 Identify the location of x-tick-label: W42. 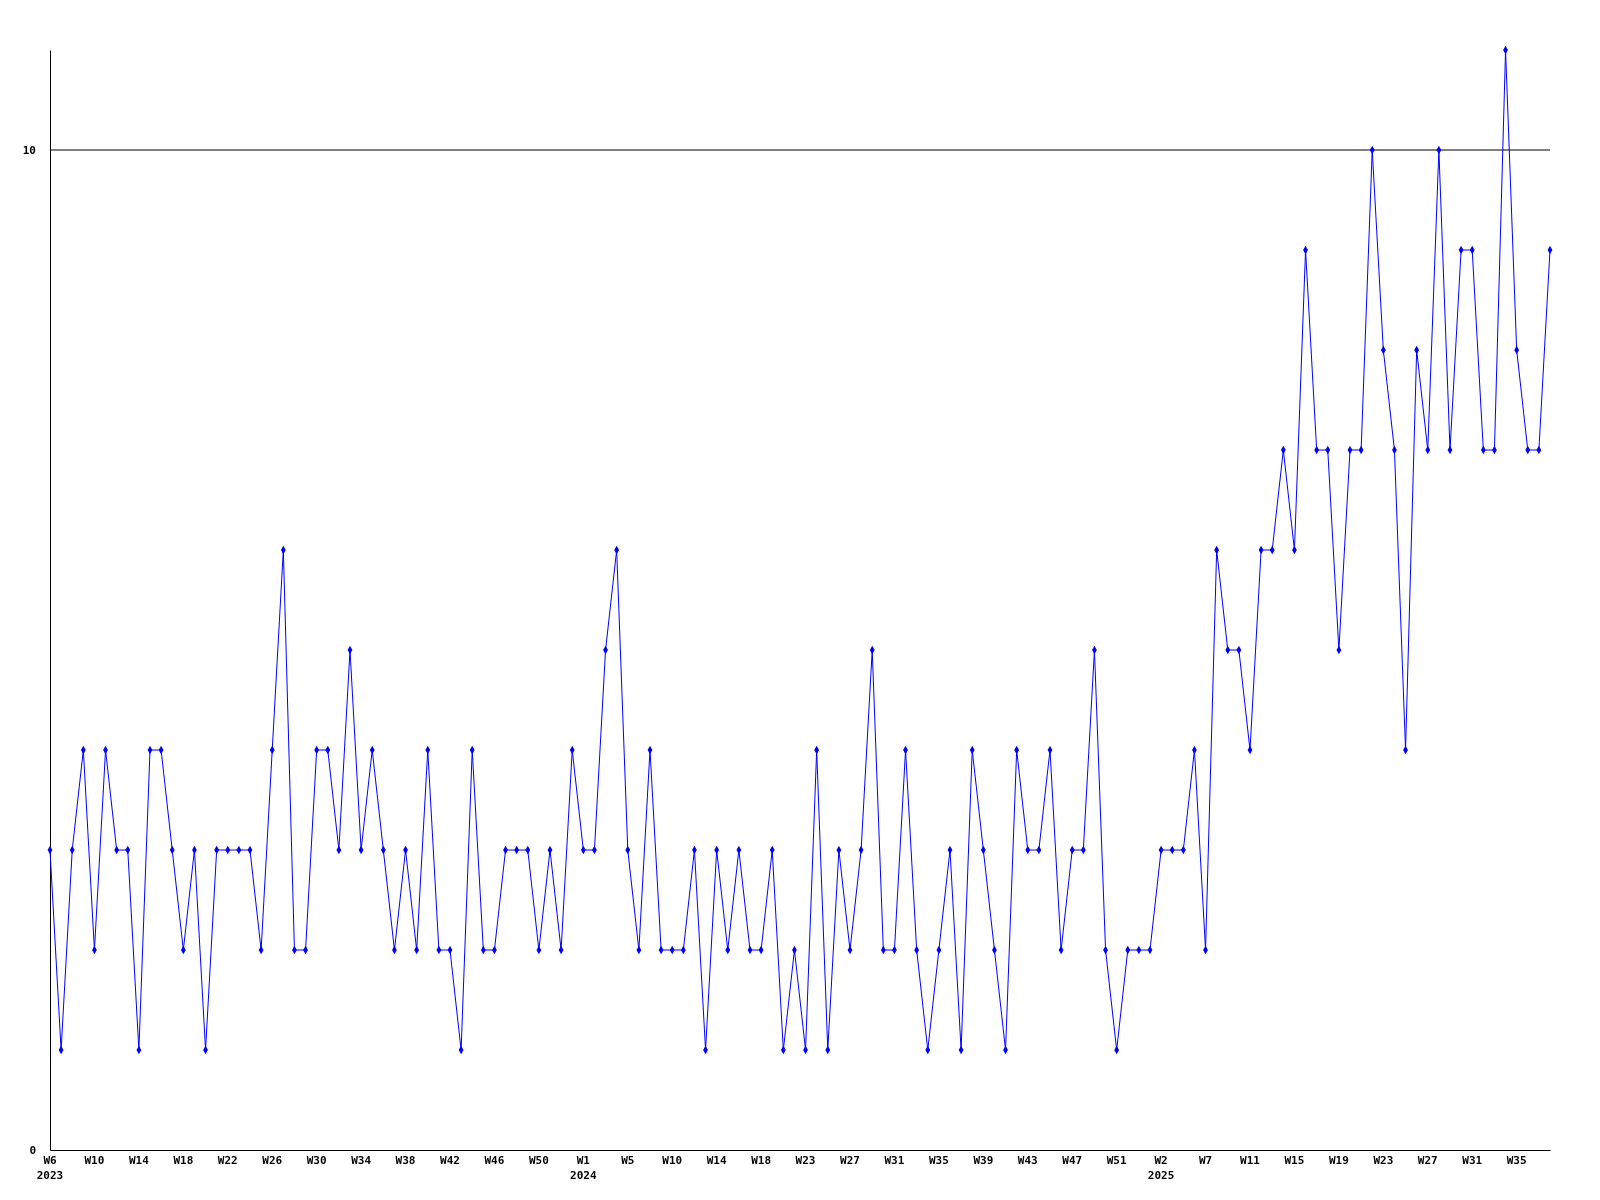
(450, 1160).